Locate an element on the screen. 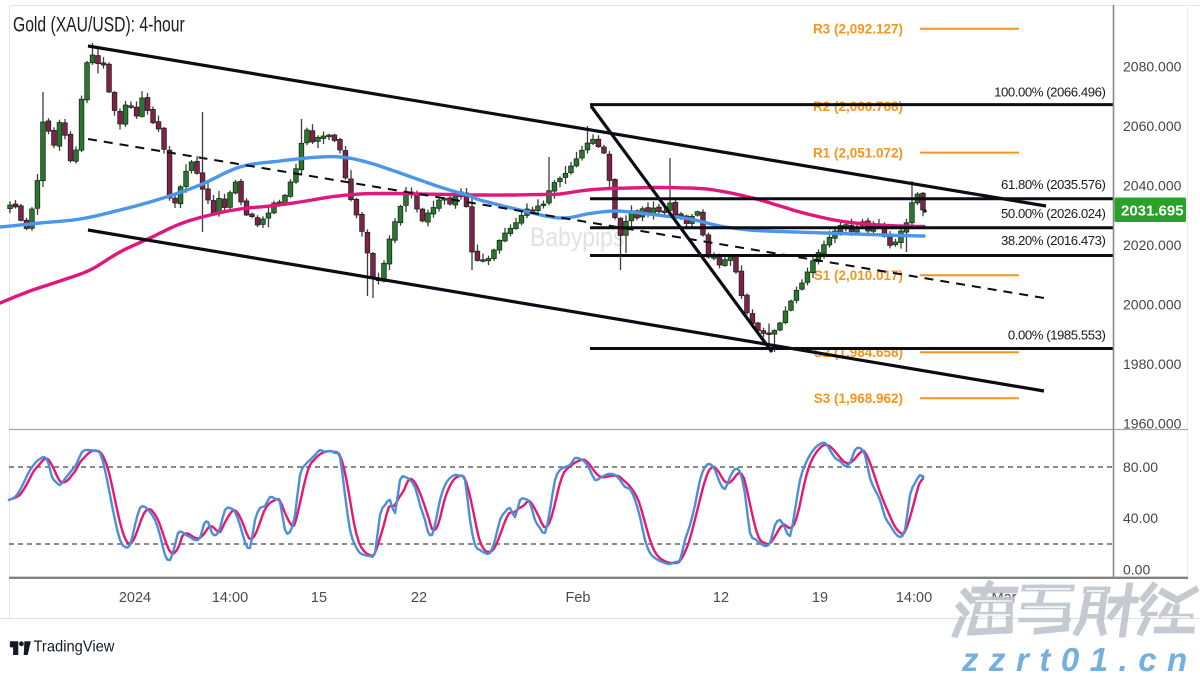 Image resolution: width=1200 pixels, height=680 pixels. svg-text: 12 is located at coordinates (721, 598).